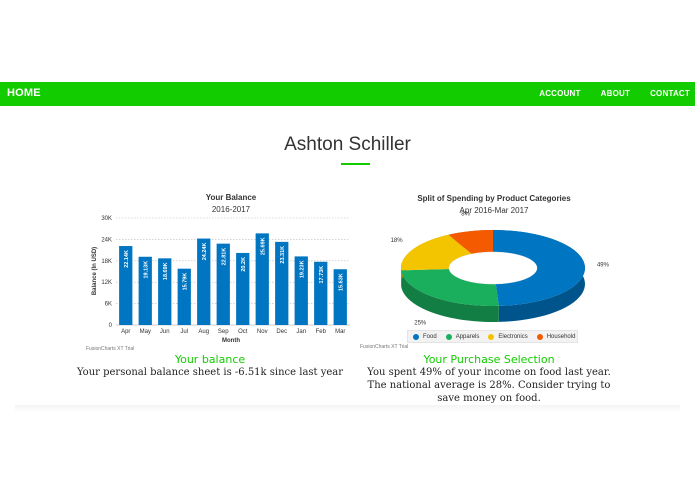 The width and height of the screenshot is (695, 494). Describe the element at coordinates (95, 271) in the screenshot. I see `balance-chart-ylabel: Balance (In USD)` at that location.